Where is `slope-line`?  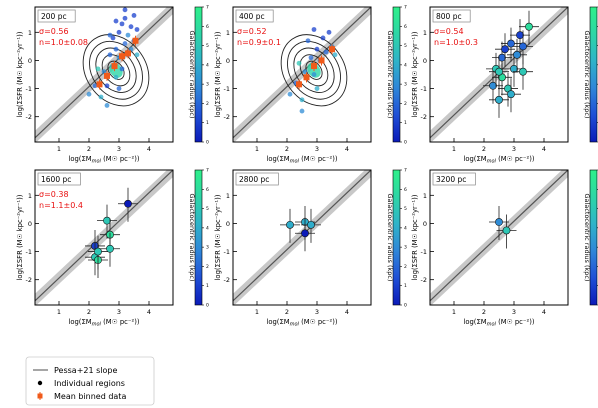 slope-line is located at coordinates (104, 236).